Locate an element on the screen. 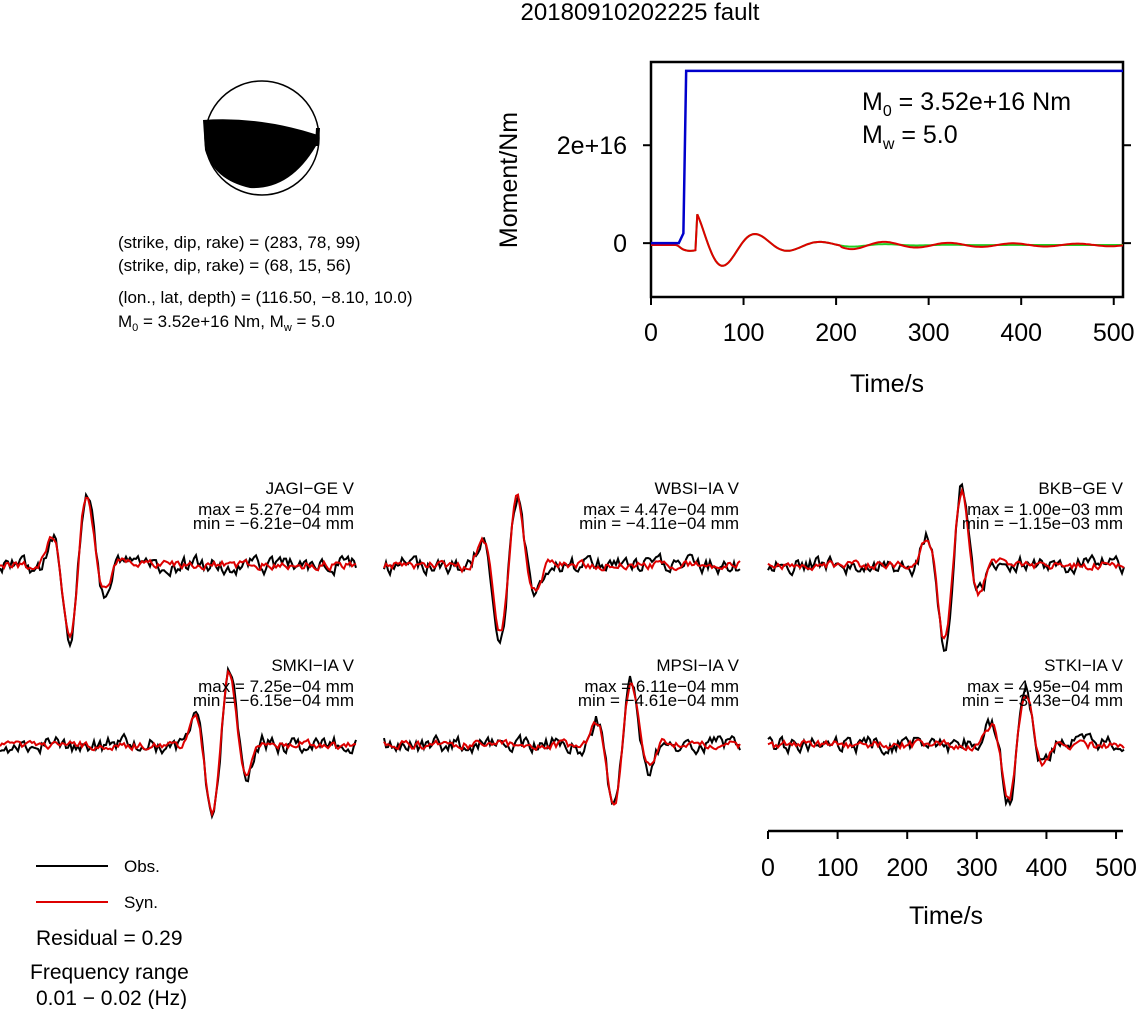 The height and width of the screenshot is (1009, 1139). moment-x-axis-label: Time/s is located at coordinates (887, 384).